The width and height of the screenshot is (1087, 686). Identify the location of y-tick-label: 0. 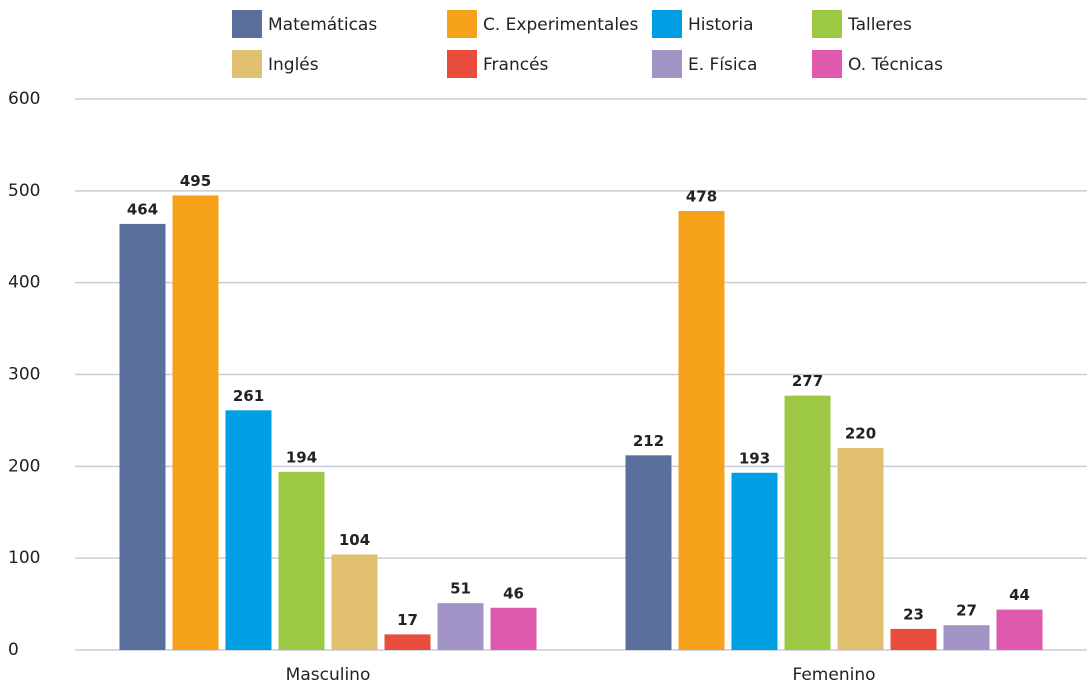
(13, 650).